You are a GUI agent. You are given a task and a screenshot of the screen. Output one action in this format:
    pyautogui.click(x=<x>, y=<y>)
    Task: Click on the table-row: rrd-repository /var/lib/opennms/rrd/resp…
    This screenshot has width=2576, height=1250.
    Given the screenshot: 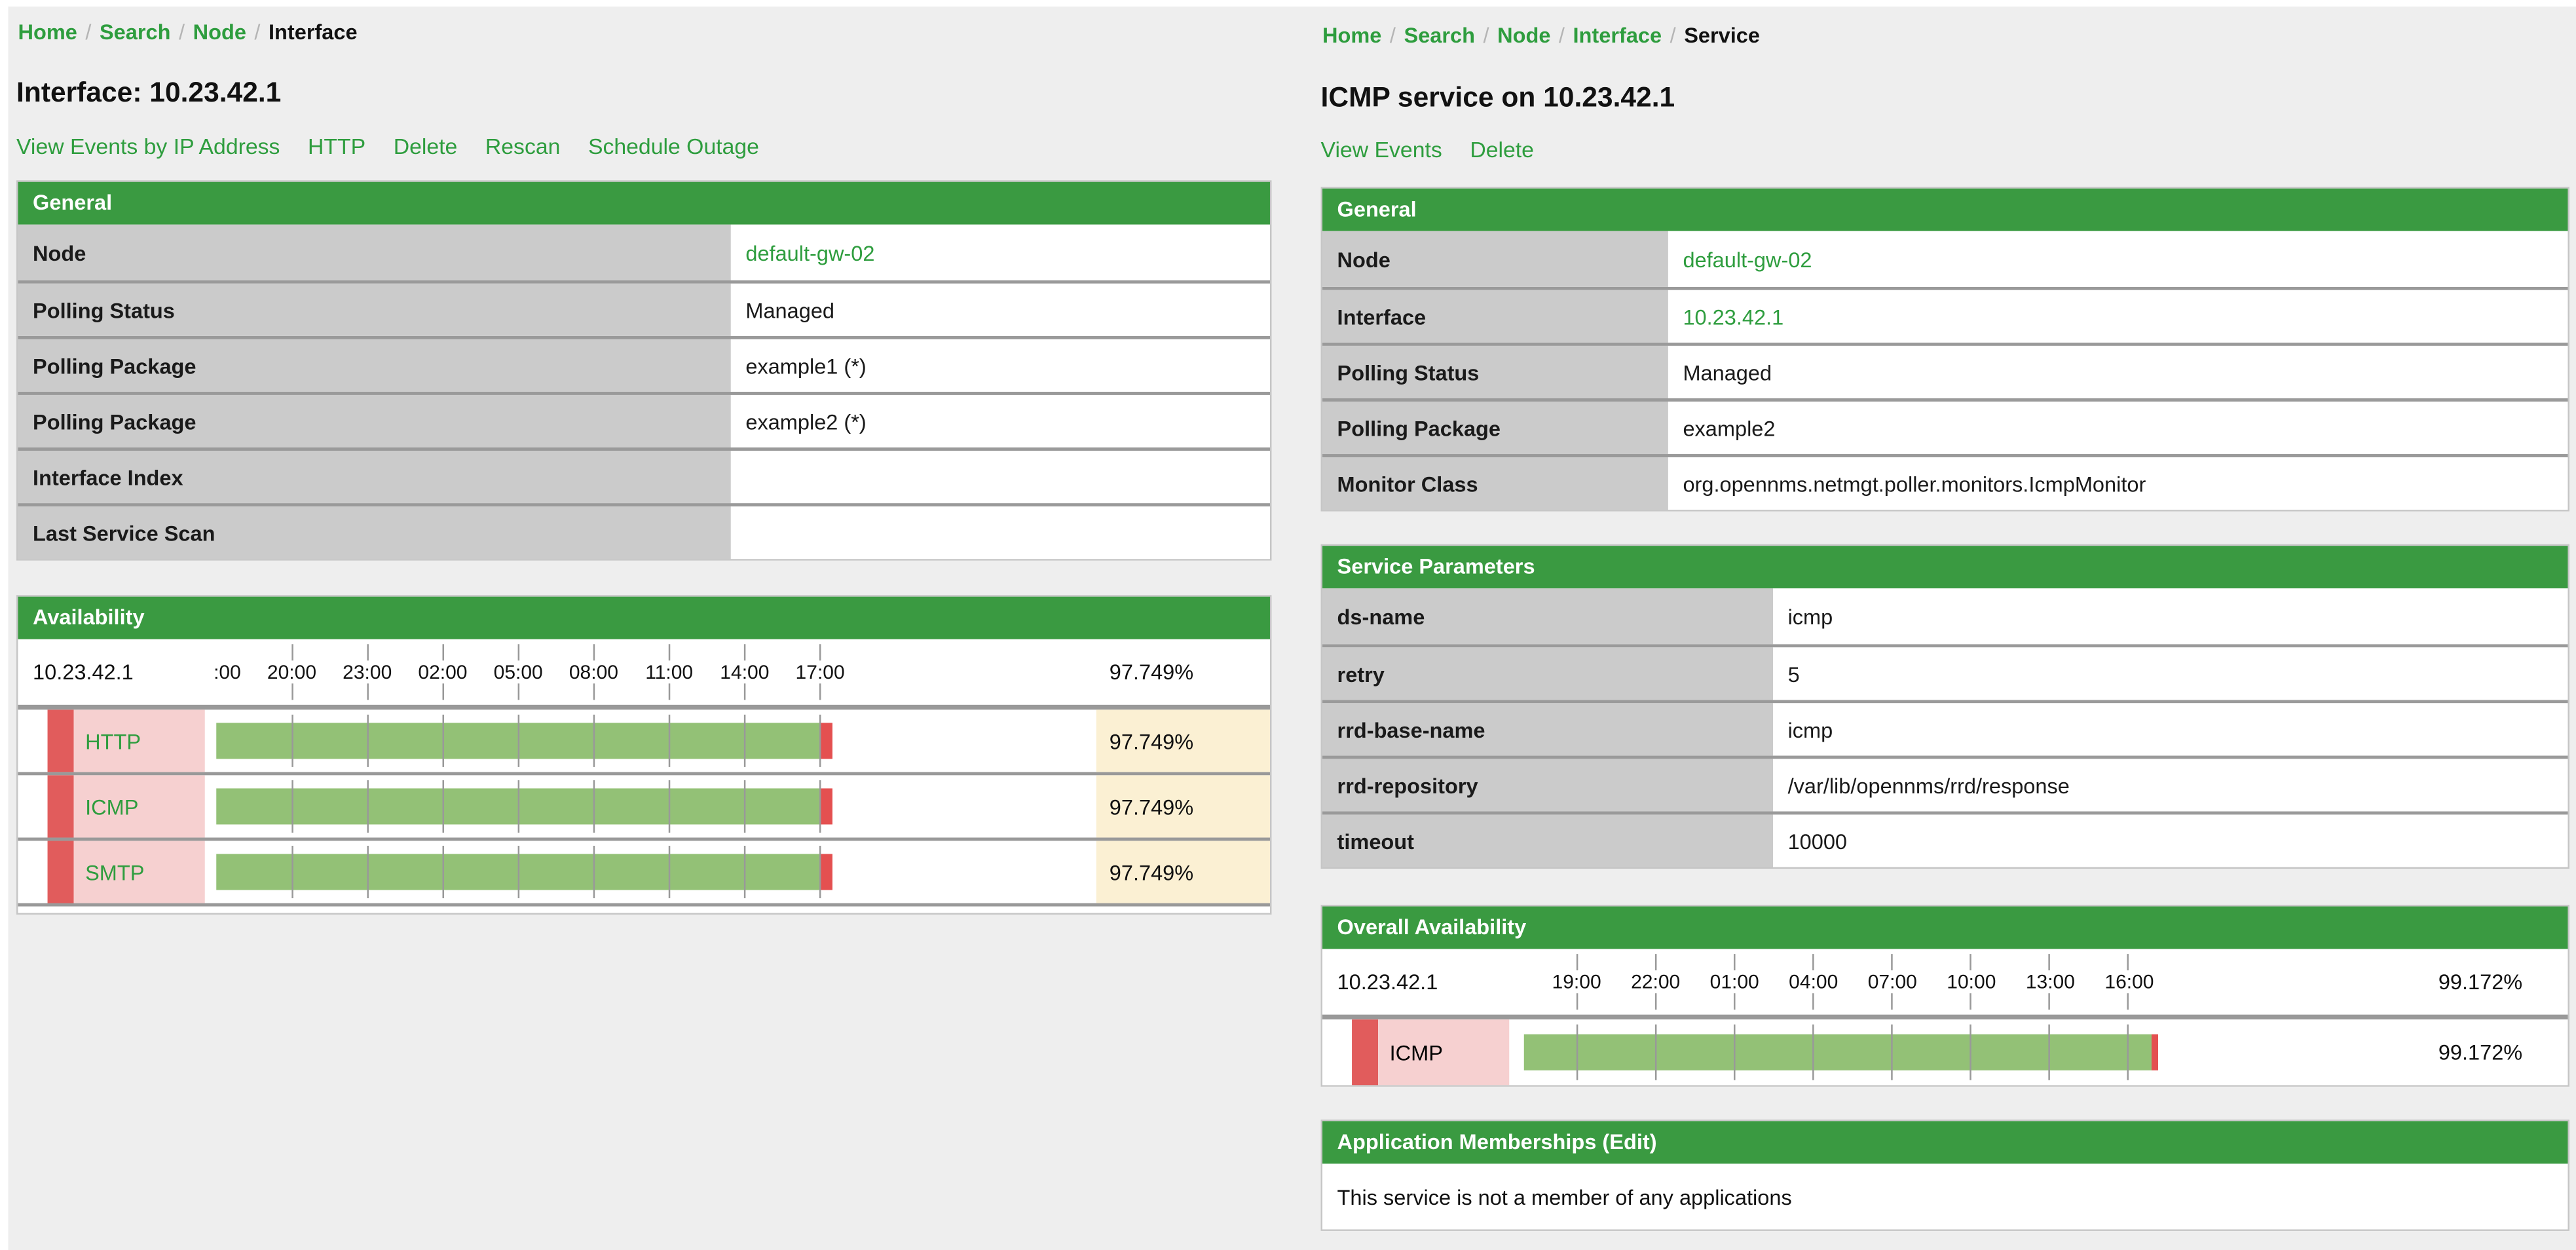 What is the action you would take?
    pyautogui.click(x=1945, y=784)
    